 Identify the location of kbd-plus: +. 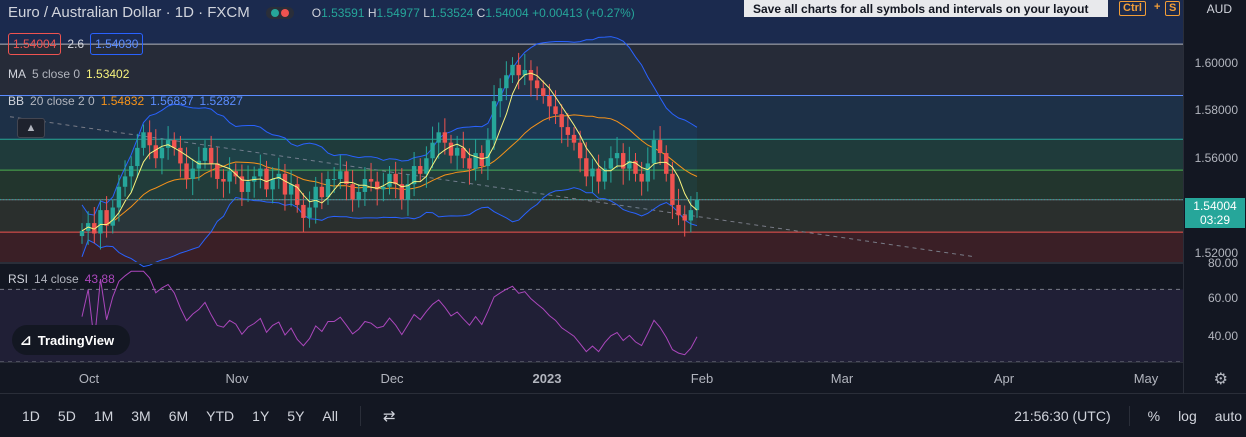
(1157, 7).